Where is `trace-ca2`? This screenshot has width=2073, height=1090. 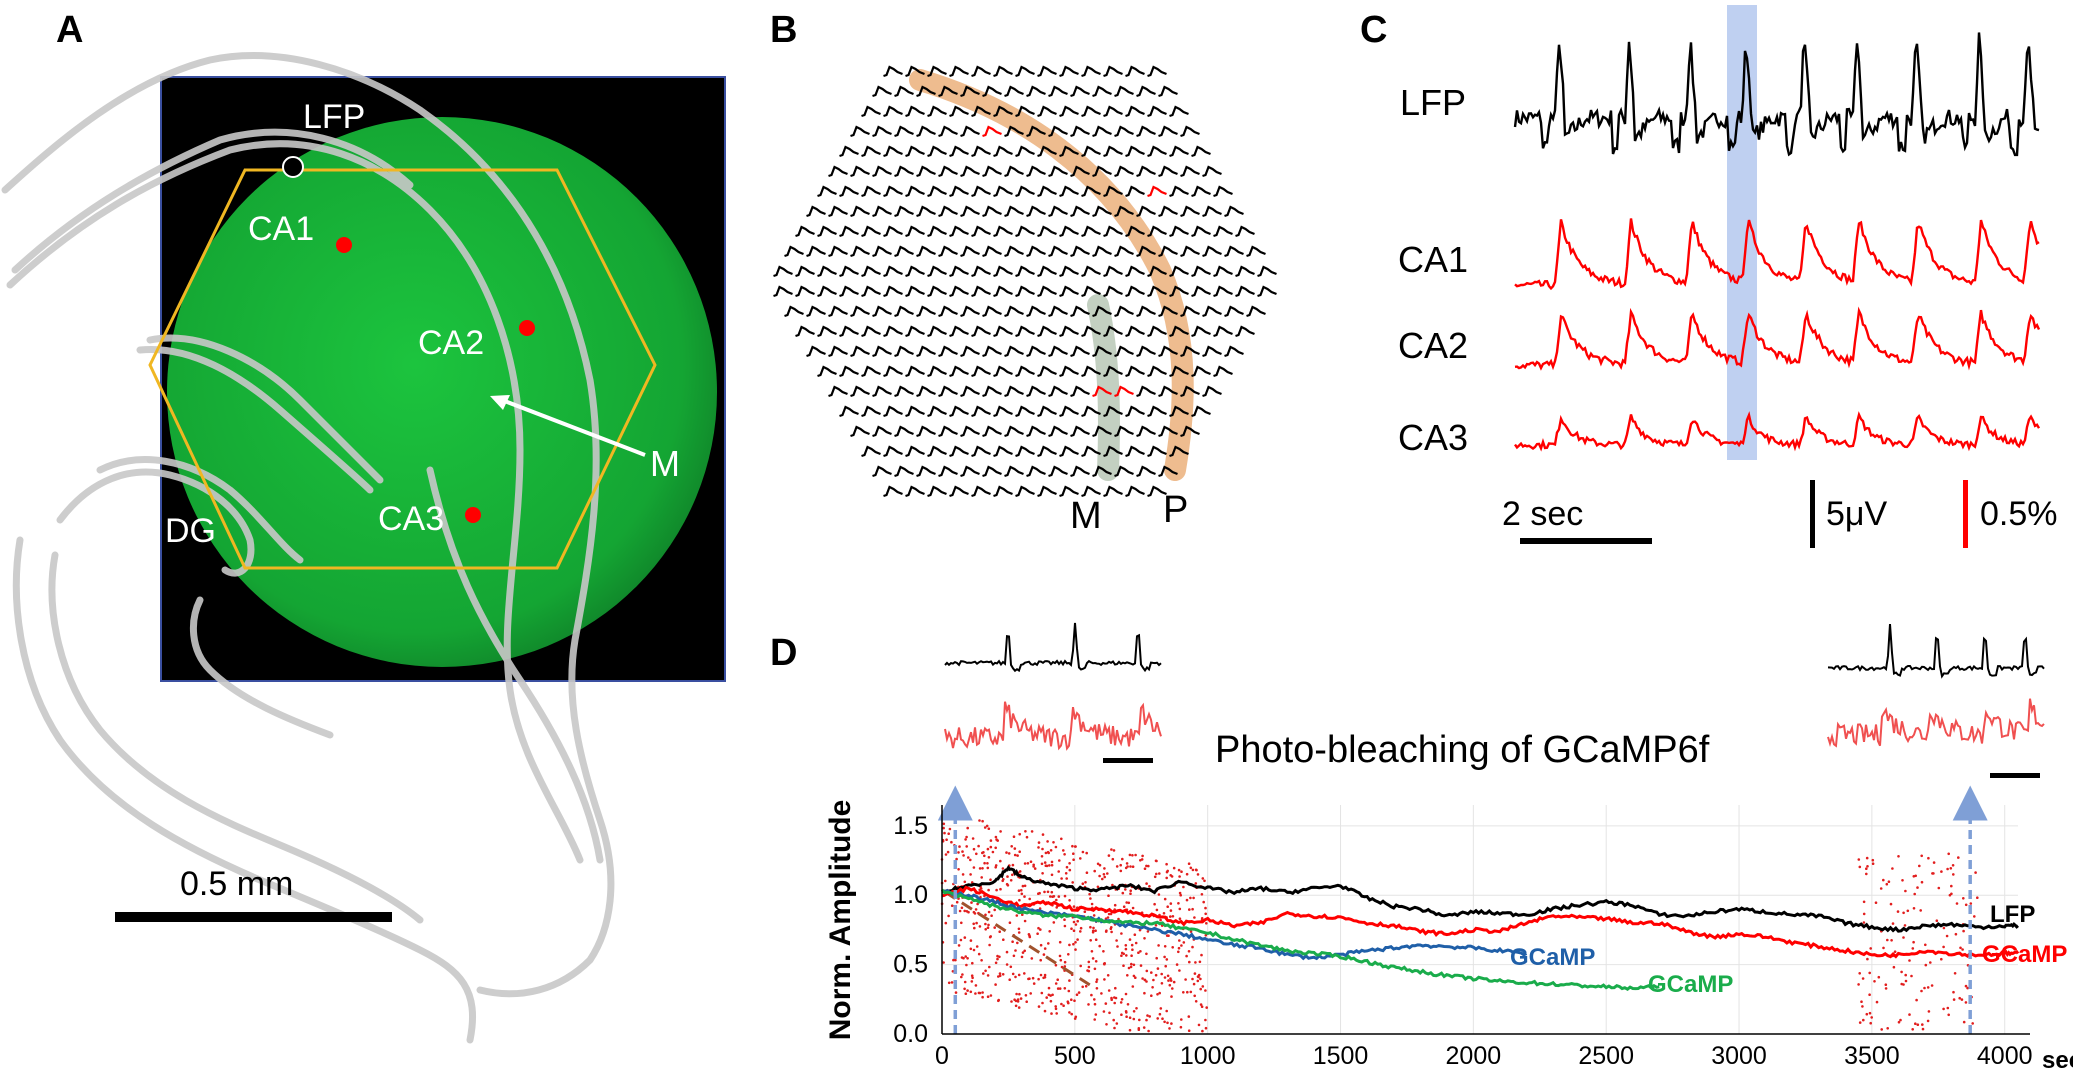
trace-ca2 is located at coordinates (1777, 338).